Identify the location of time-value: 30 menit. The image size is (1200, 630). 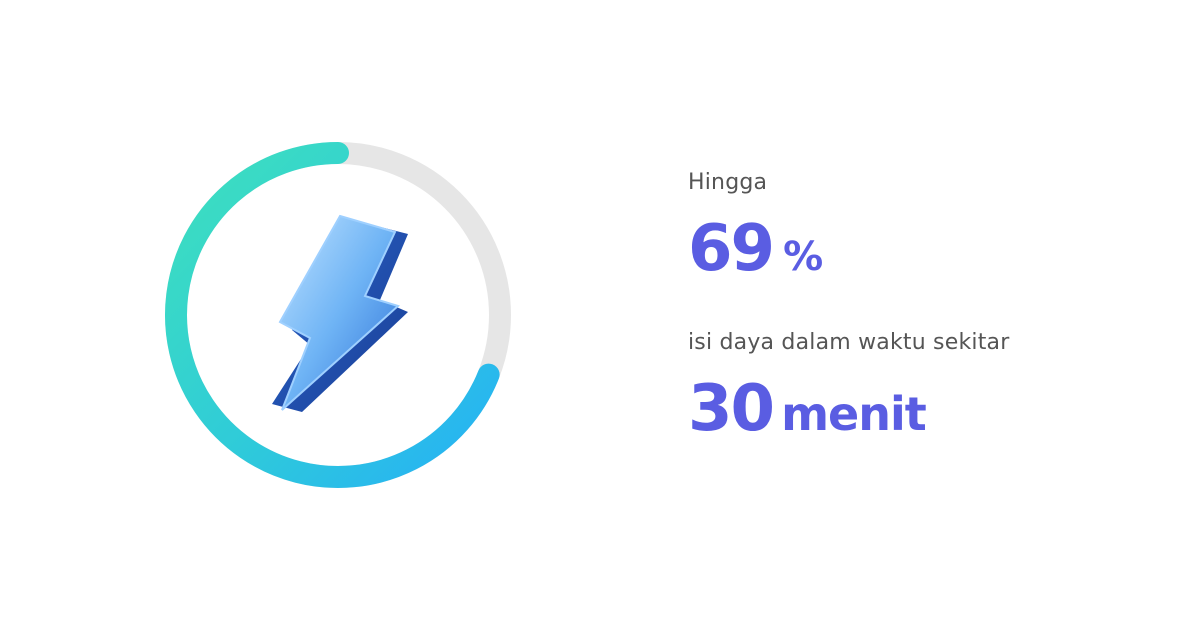
(807, 409).